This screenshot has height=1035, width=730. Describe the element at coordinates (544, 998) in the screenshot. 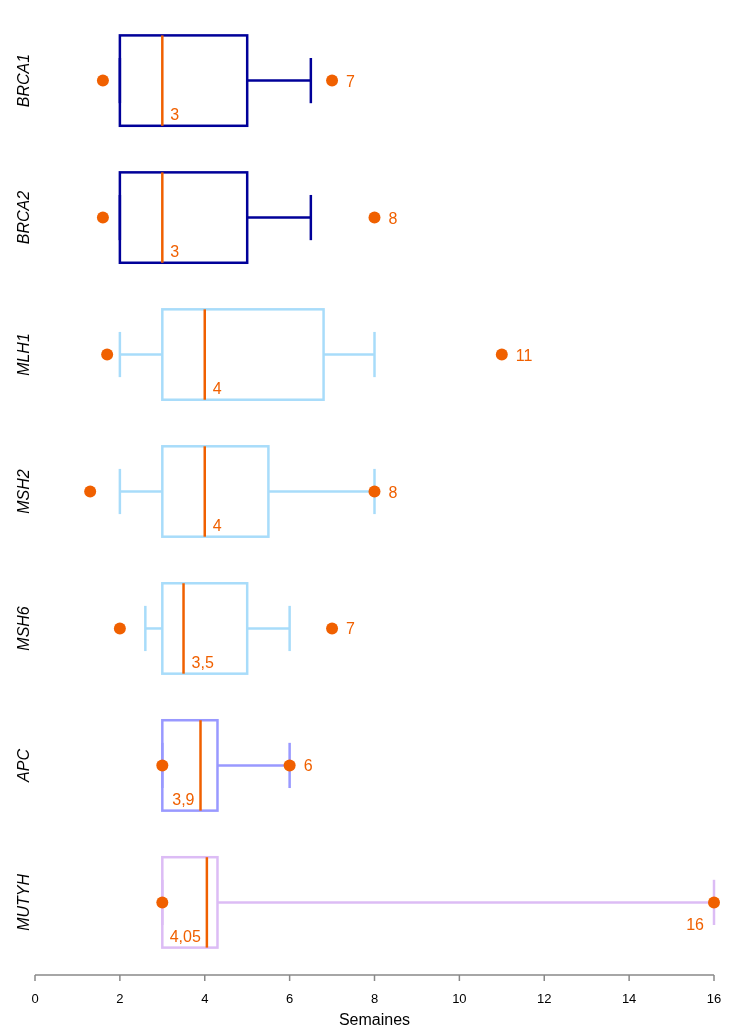

I see `x-tick-label: 12` at that location.